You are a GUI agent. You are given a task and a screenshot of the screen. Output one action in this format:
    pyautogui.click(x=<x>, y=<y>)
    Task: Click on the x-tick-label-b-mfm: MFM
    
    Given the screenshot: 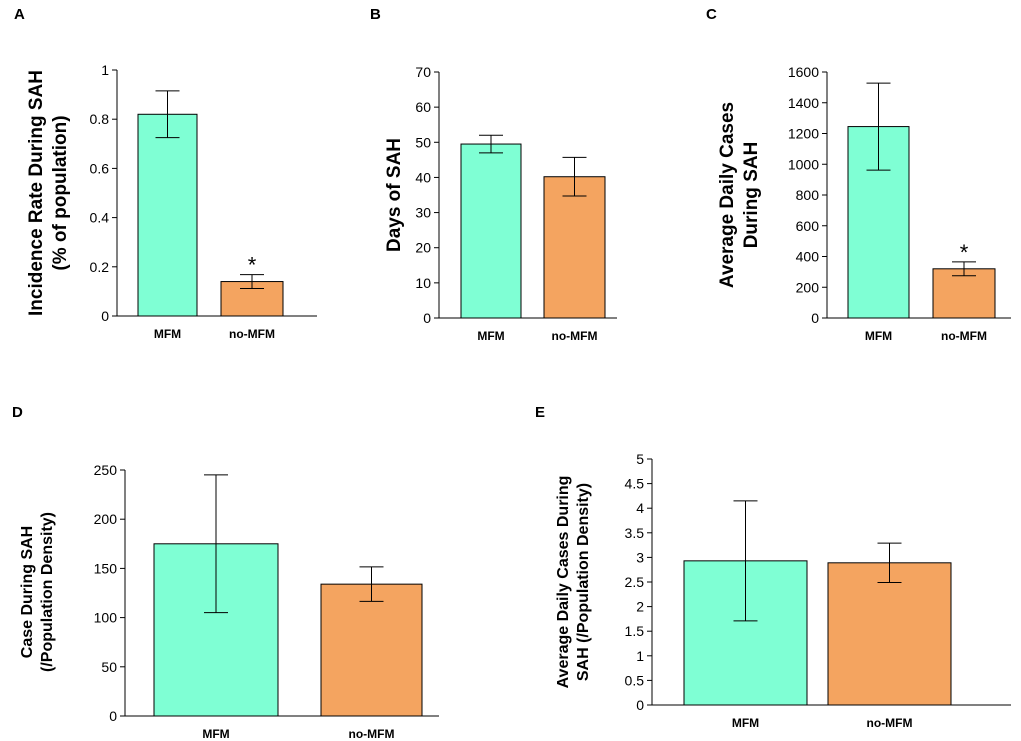 What is the action you would take?
    pyautogui.click(x=490, y=336)
    